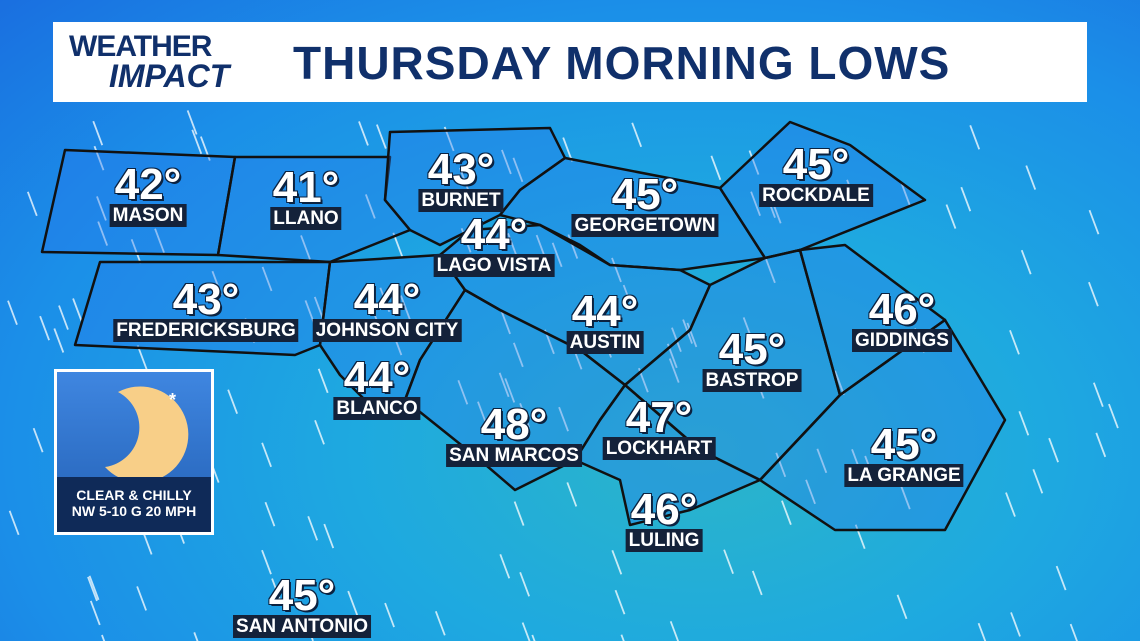  What do you see at coordinates (494, 265) in the screenshot?
I see `city-name: LAGO VISTA` at bounding box center [494, 265].